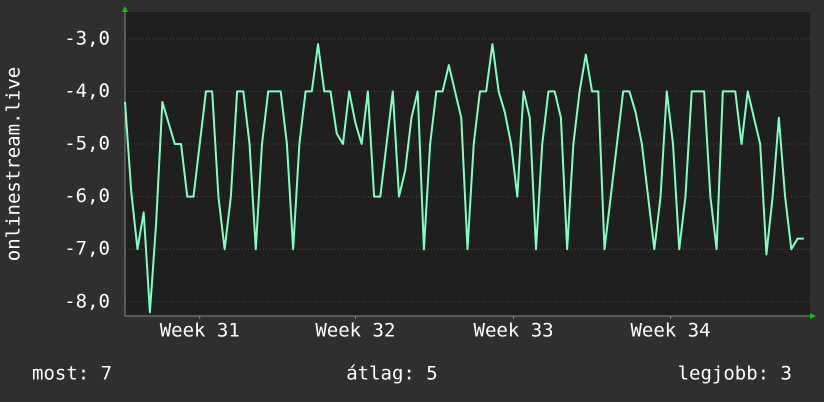 The width and height of the screenshot is (824, 402). Describe the element at coordinates (14, 164) in the screenshot. I see `y-axis-label: onlinestream.live` at that location.